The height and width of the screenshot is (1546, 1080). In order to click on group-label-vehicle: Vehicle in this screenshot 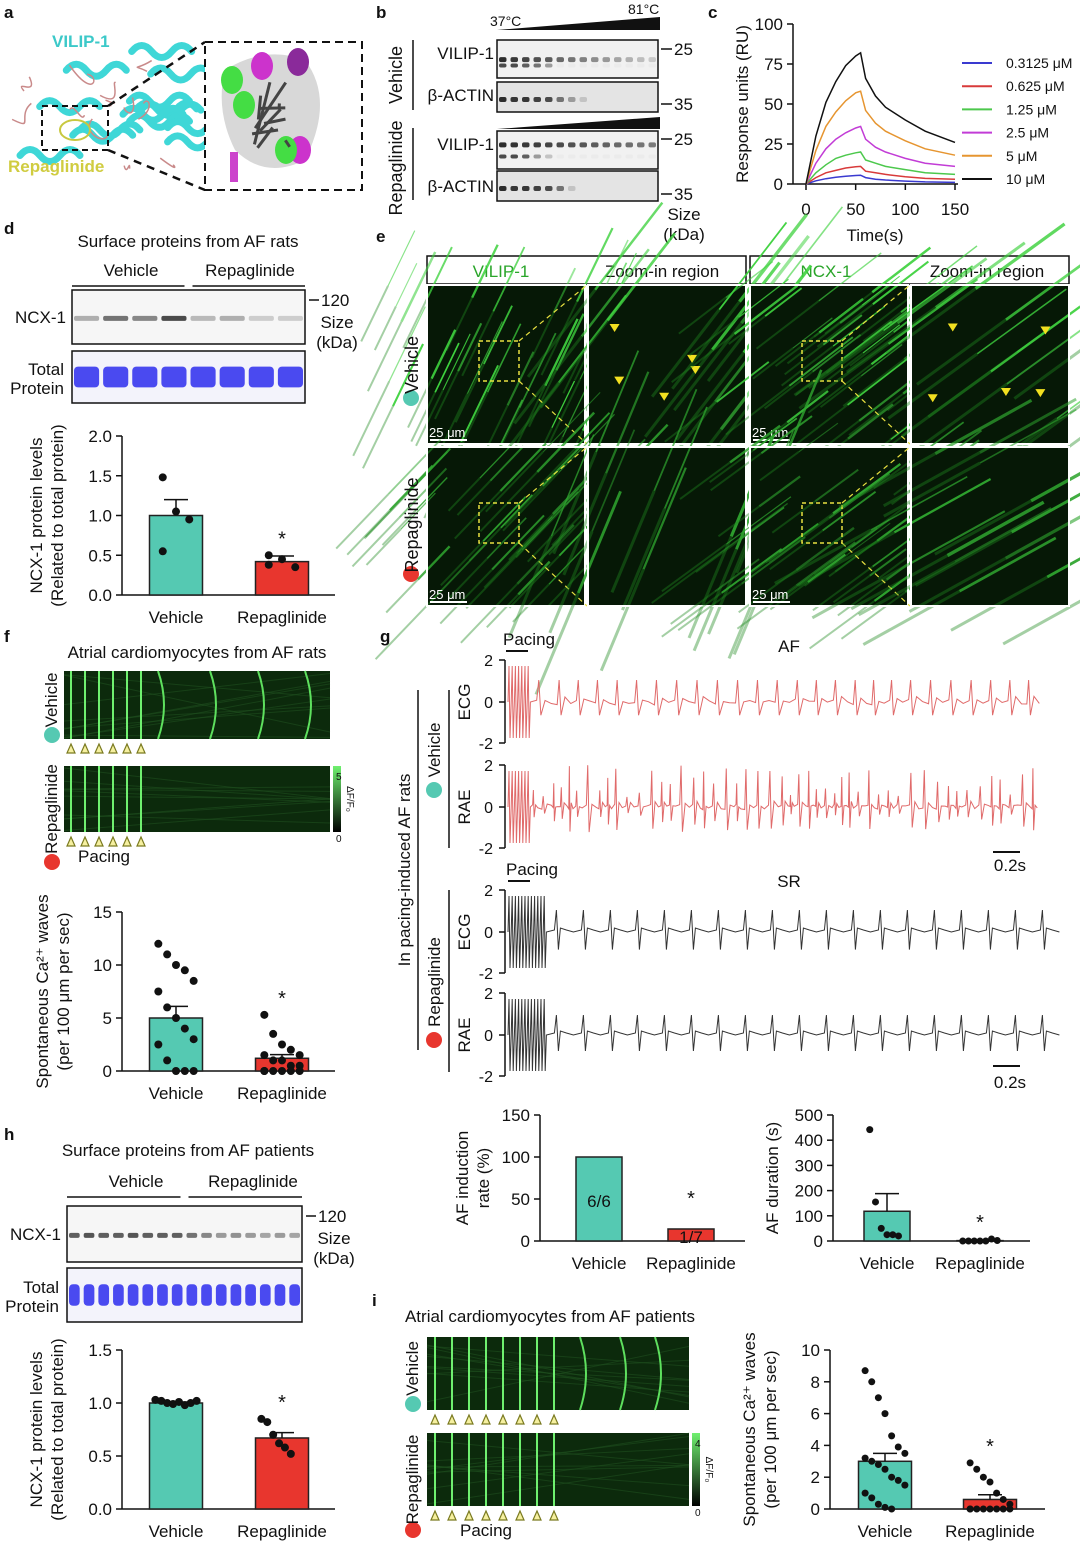, I will do `click(434, 750)`.